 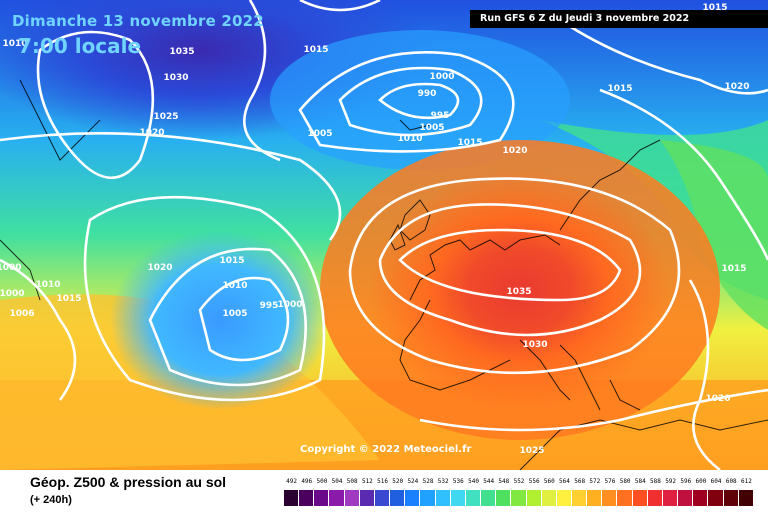 What do you see at coordinates (458, 481) in the screenshot?
I see `legend-value: 536` at bounding box center [458, 481].